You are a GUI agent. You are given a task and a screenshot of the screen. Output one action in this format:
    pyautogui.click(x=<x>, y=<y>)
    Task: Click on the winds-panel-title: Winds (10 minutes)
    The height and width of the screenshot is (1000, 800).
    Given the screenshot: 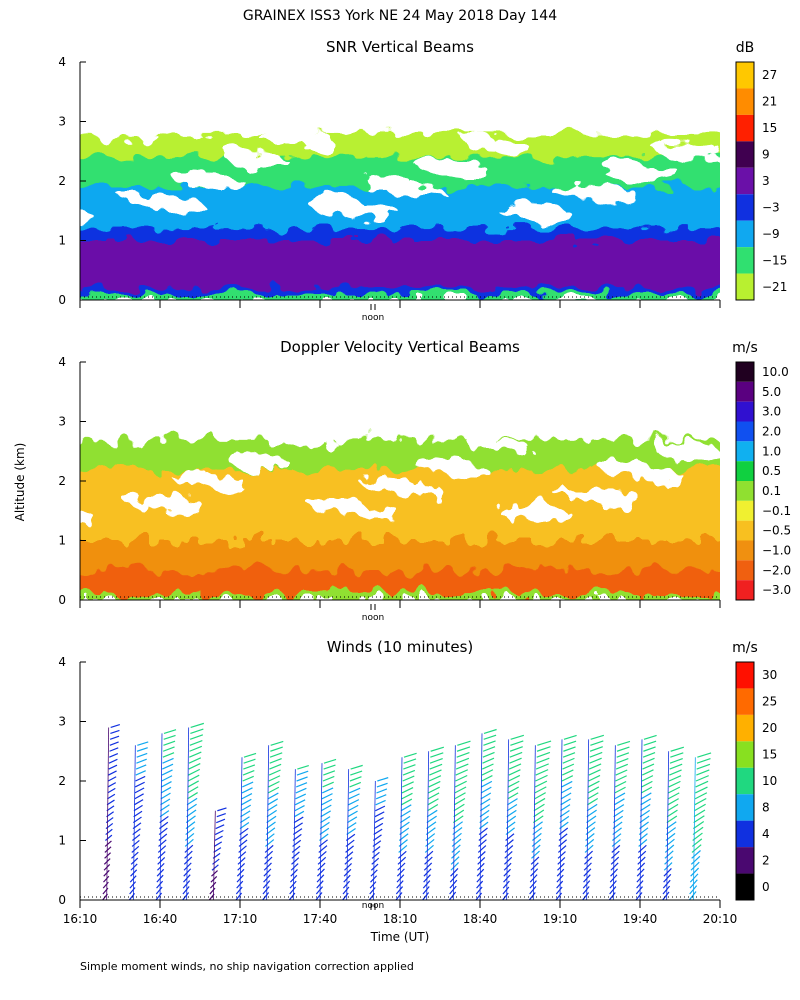 What is the action you would take?
    pyautogui.click(x=400, y=647)
    